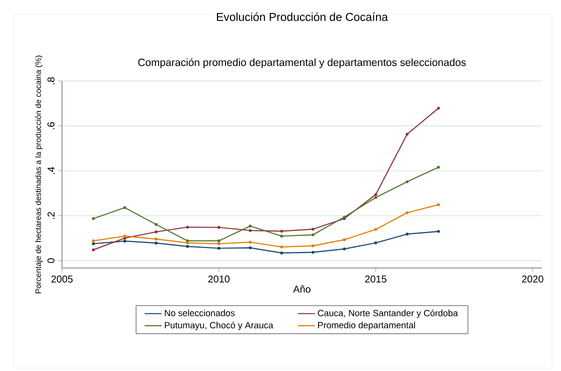 This screenshot has height=371, width=561. Describe the element at coordinates (301, 289) in the screenshot. I see `x-axis-title: Año` at that location.